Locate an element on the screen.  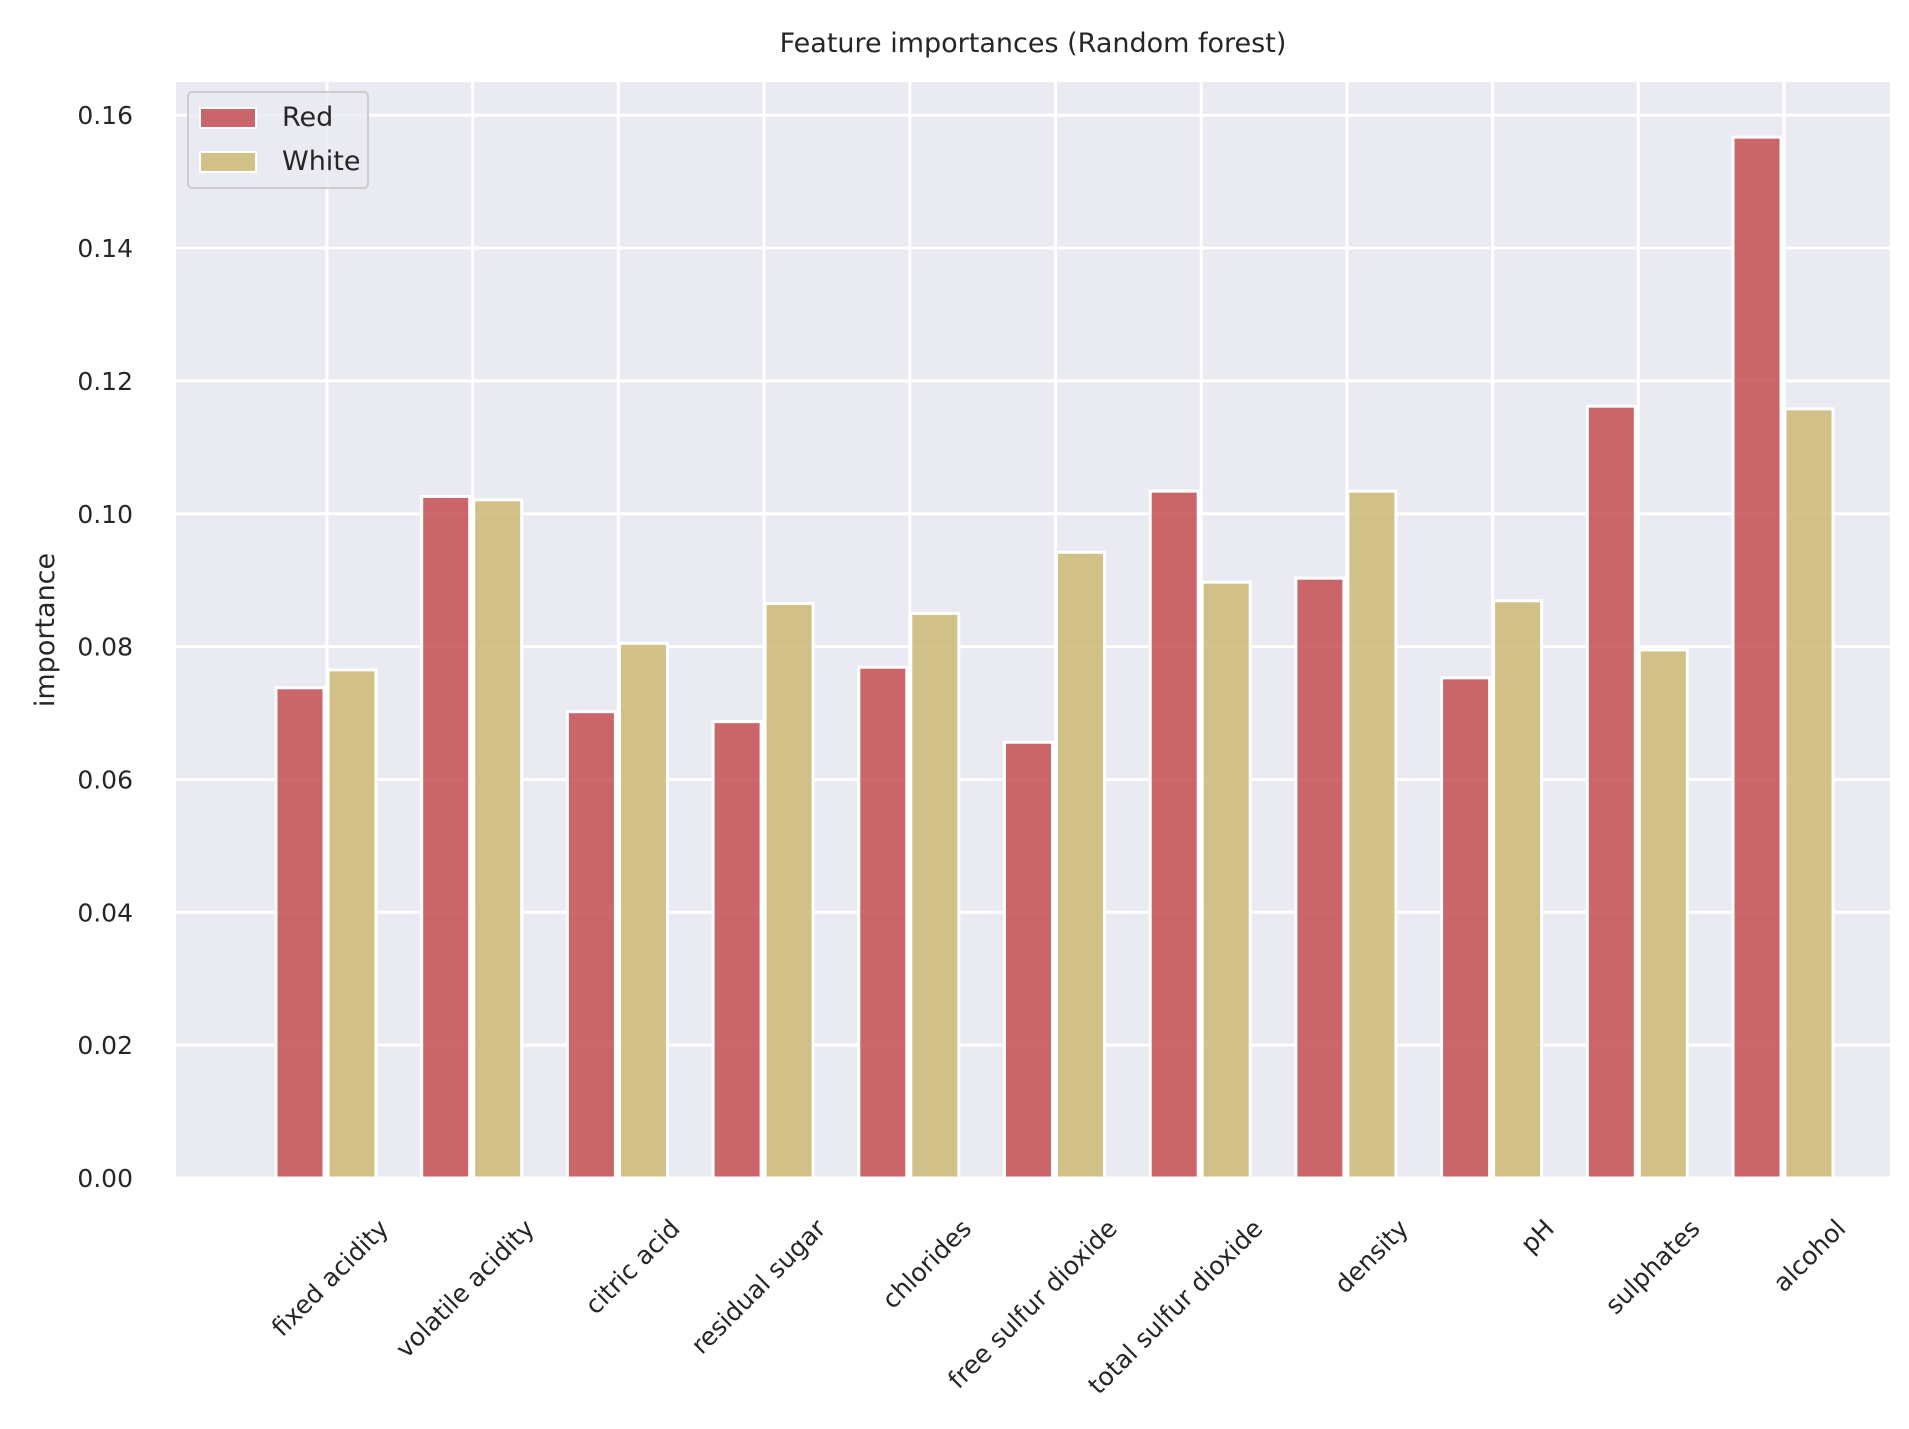
y-tick-label: 0.00 is located at coordinates (105, 1178).